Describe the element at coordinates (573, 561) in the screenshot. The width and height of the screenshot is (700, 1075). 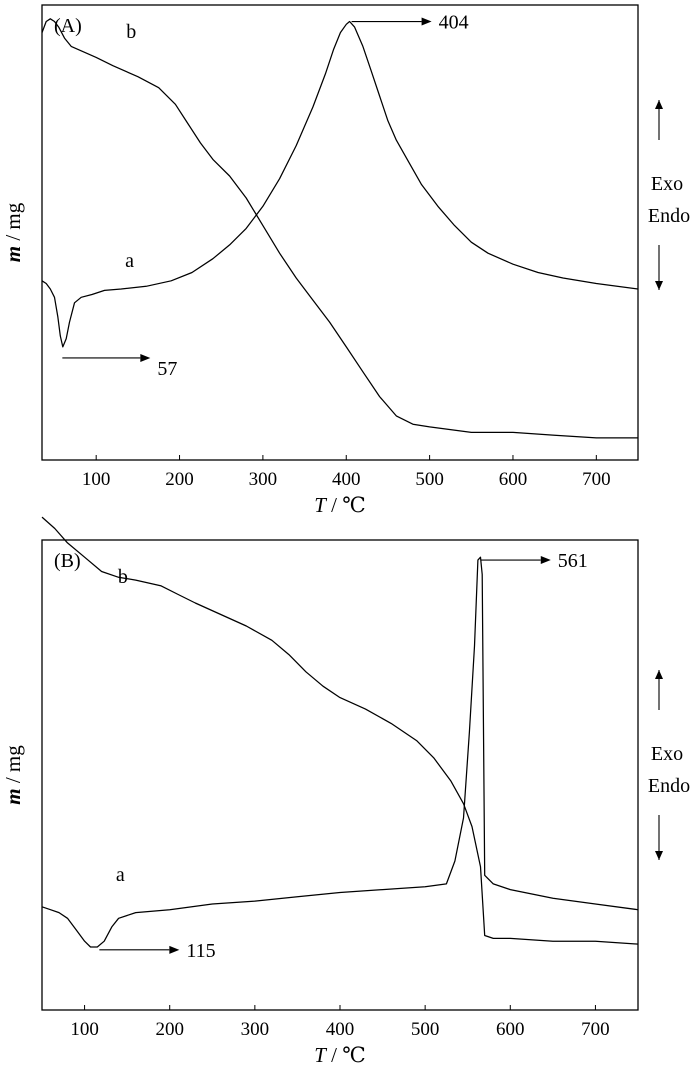
I see `annotation-label: 561` at that location.